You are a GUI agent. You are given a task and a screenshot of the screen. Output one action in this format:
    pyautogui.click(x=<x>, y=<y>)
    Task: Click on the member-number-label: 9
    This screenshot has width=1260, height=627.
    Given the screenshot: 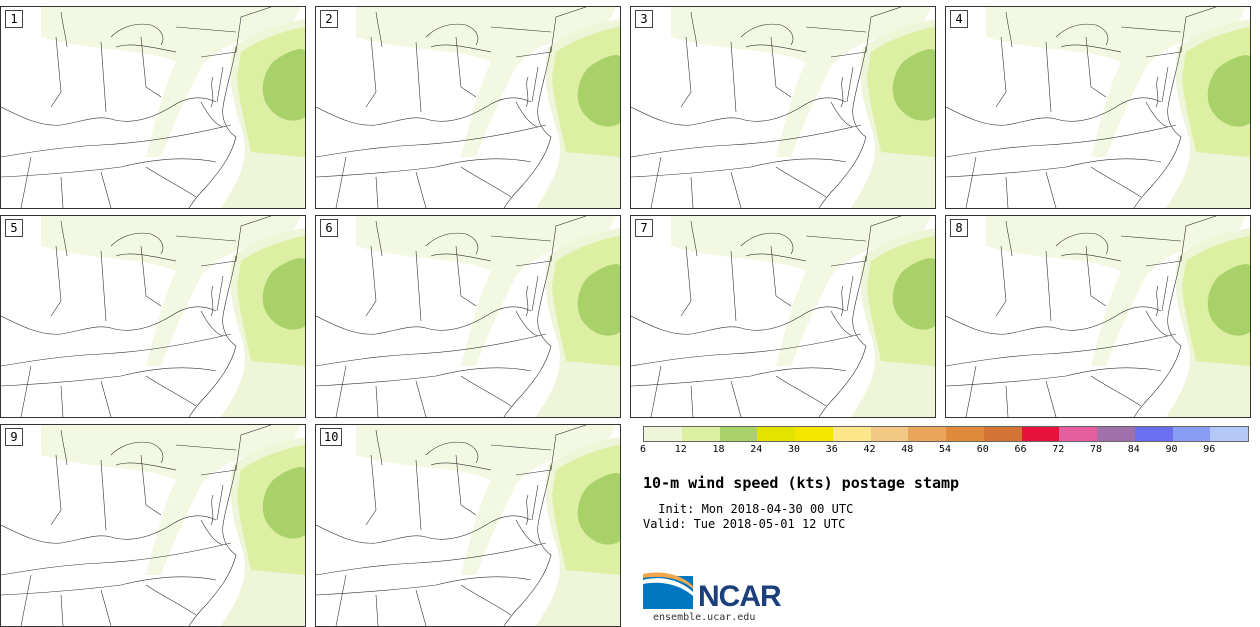 What is the action you would take?
    pyautogui.click(x=14, y=437)
    